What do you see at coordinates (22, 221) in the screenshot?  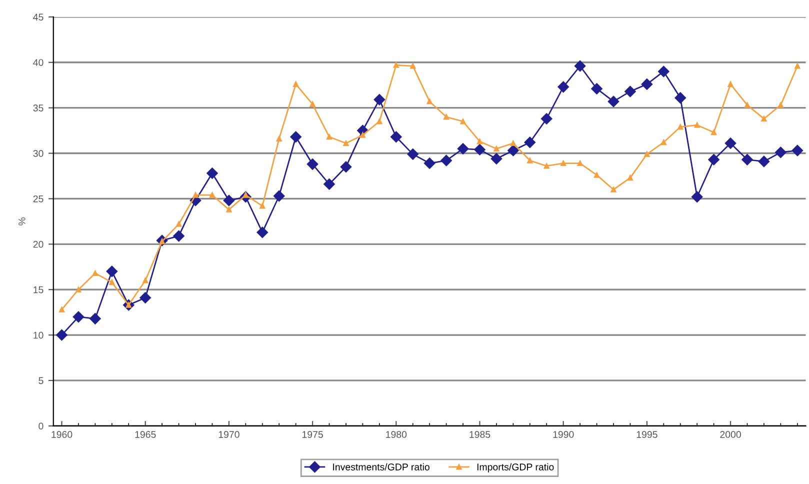 I see `y-axis-title: %` at bounding box center [22, 221].